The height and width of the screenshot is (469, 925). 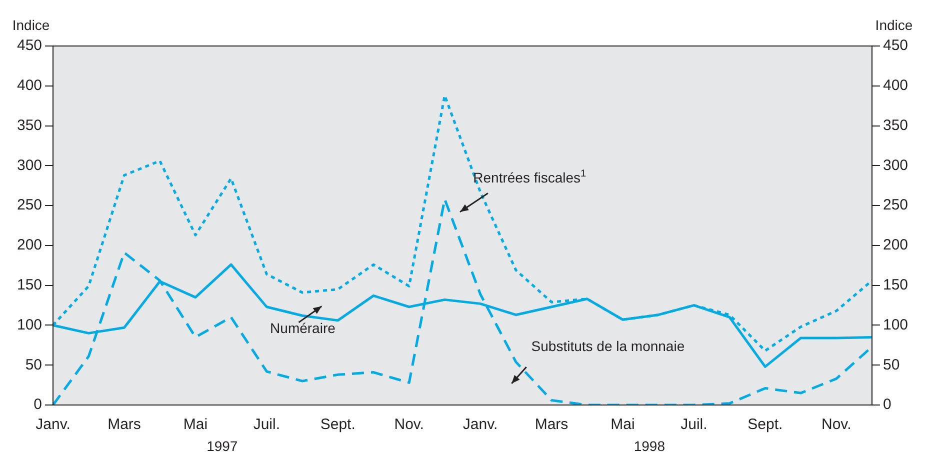 I want to click on y-tick-label: 250, so click(x=29, y=205).